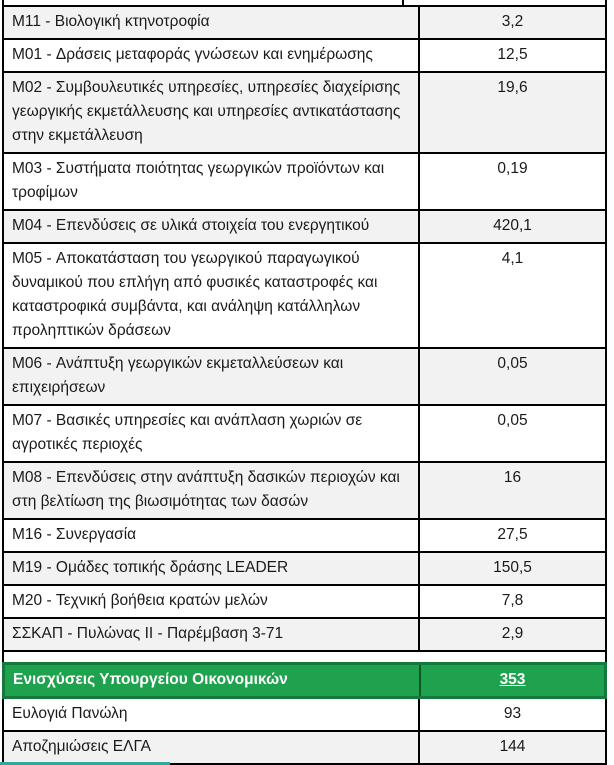 This screenshot has width=614, height=765. Describe the element at coordinates (511, 295) in the screenshot. I see `measure-value: 4,1` at that location.